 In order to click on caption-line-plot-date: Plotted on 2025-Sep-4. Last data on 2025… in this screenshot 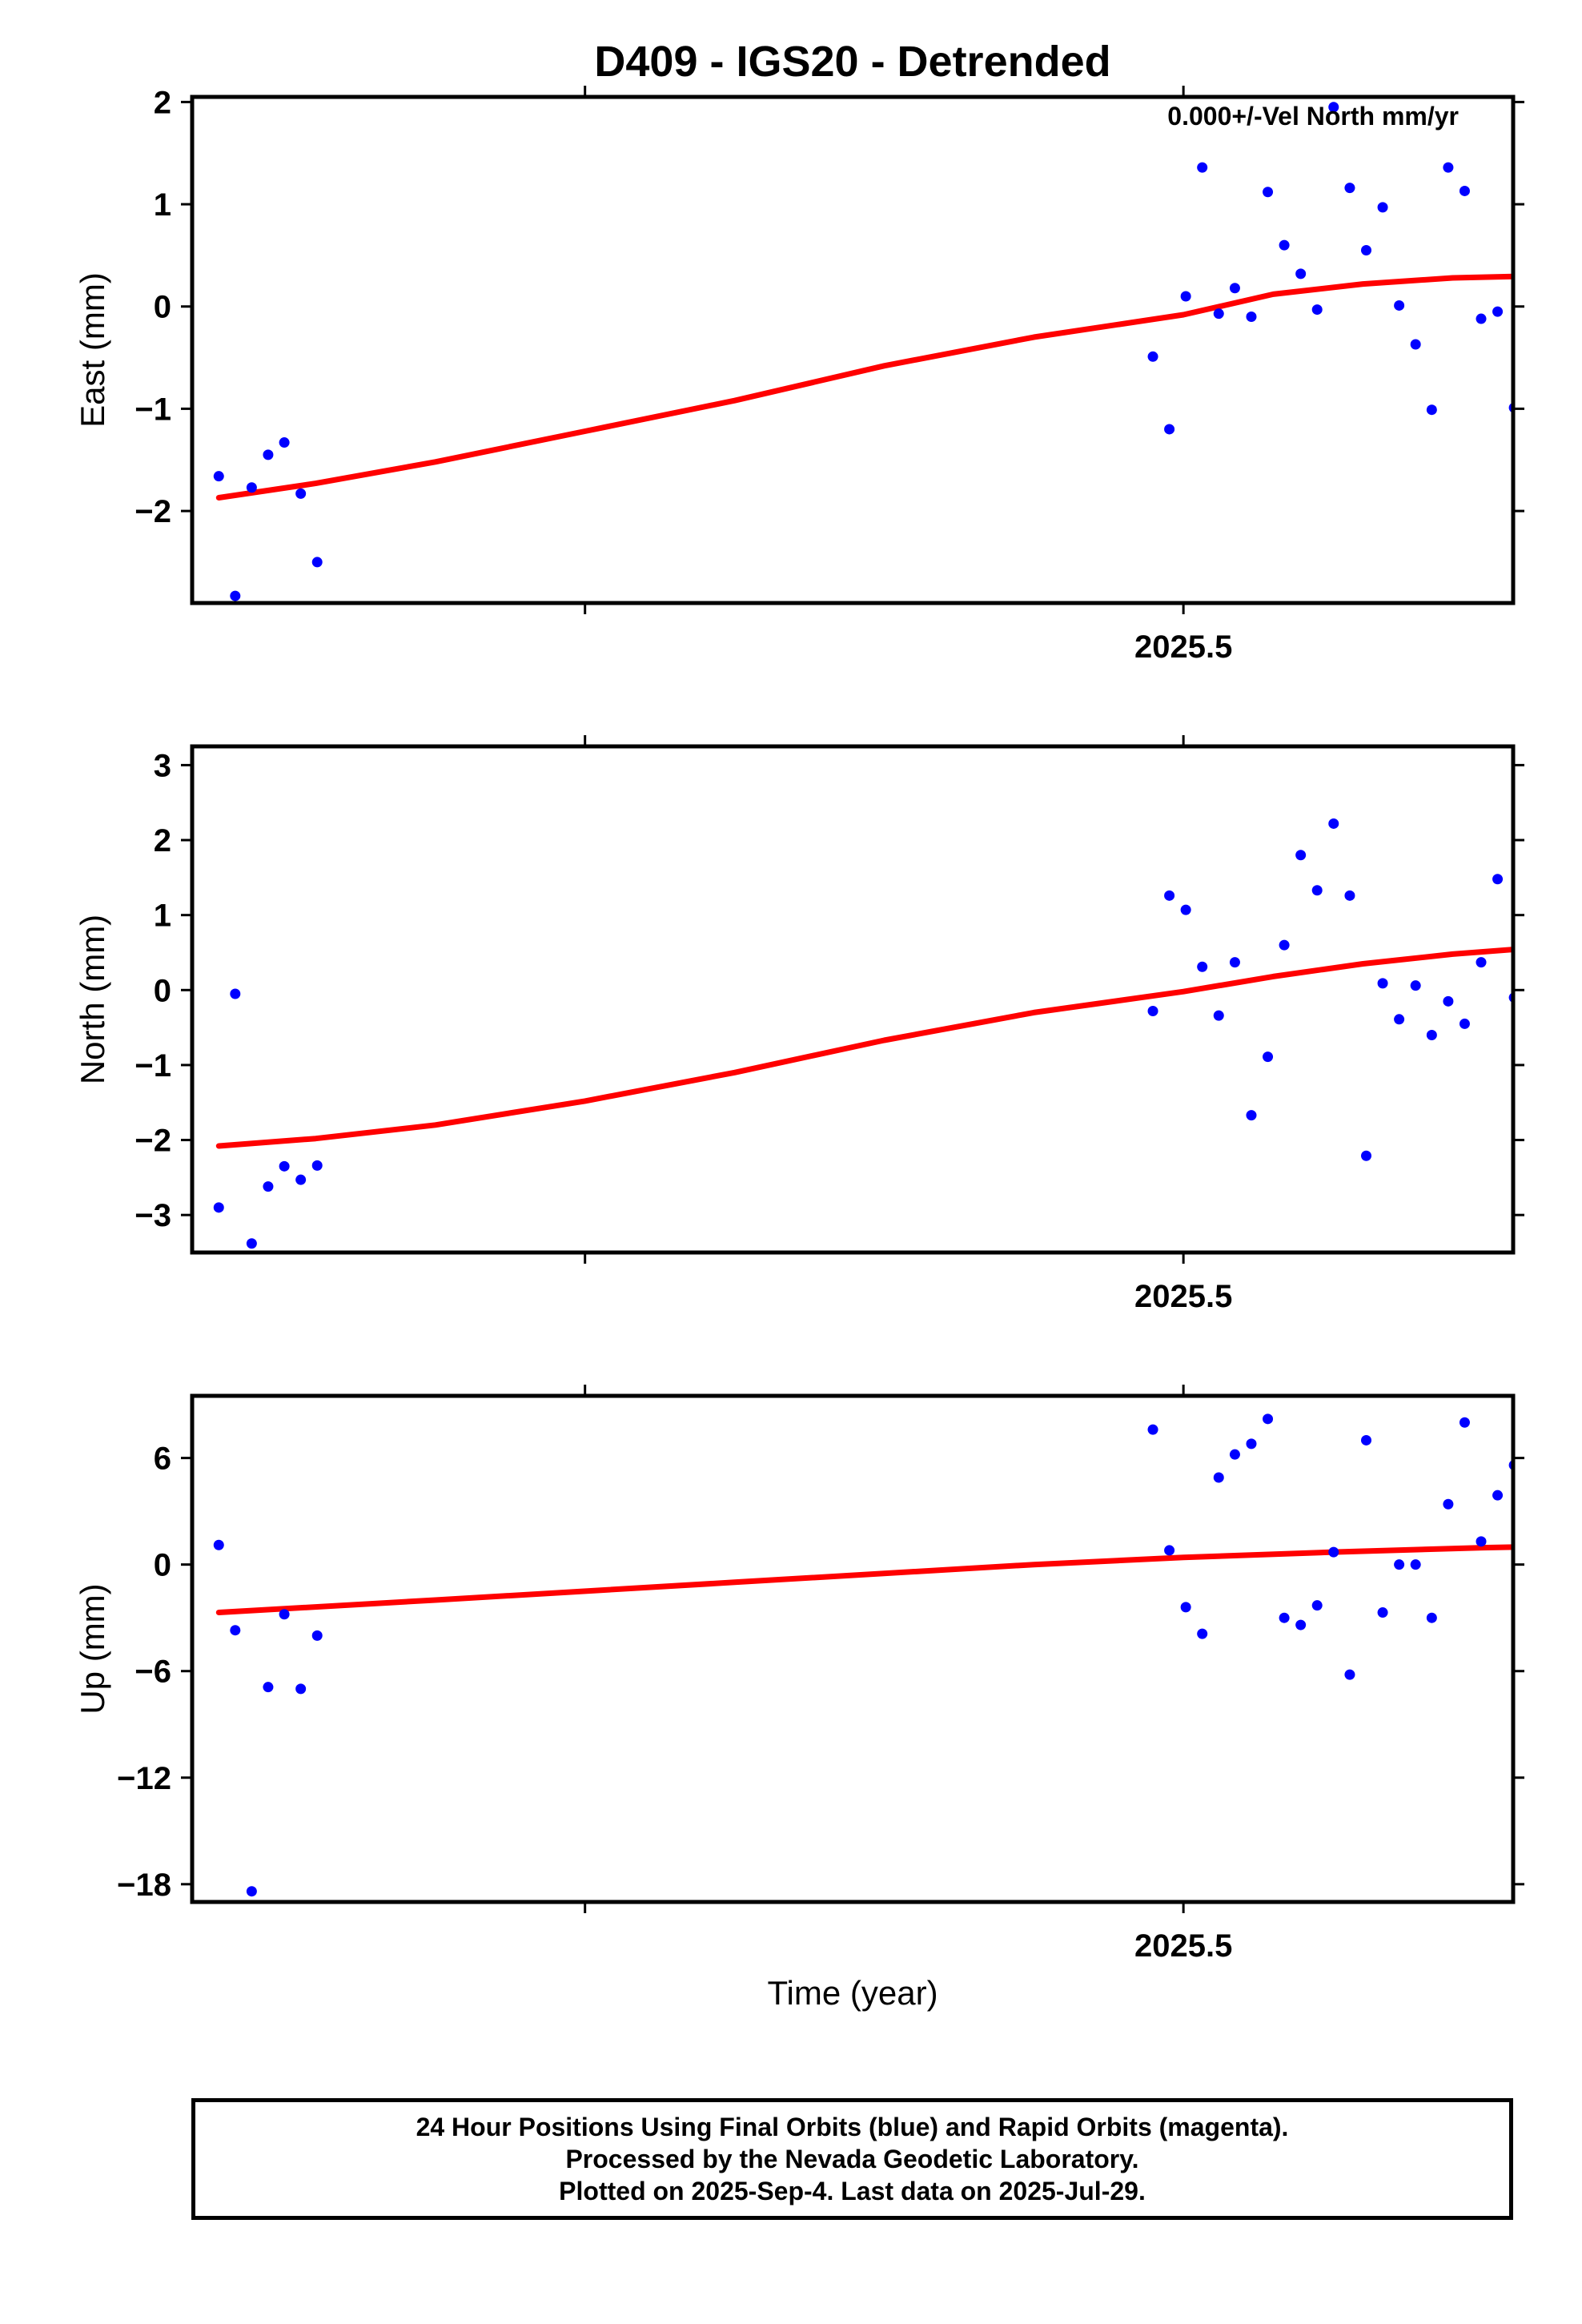, I will do `click(852, 2191)`.